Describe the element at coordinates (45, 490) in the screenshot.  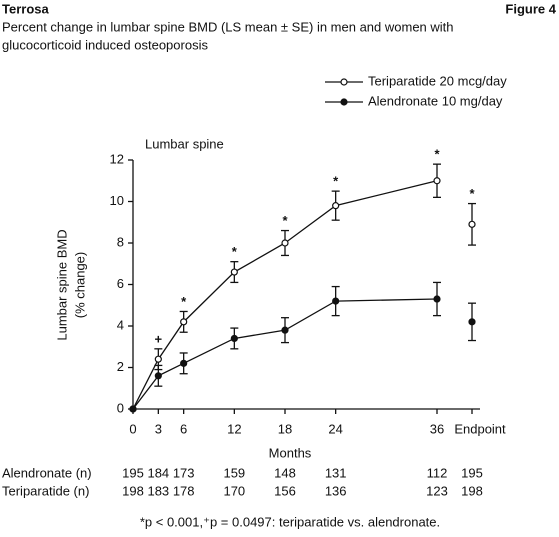
I see `n-row-label: Teriparatide (n)` at that location.